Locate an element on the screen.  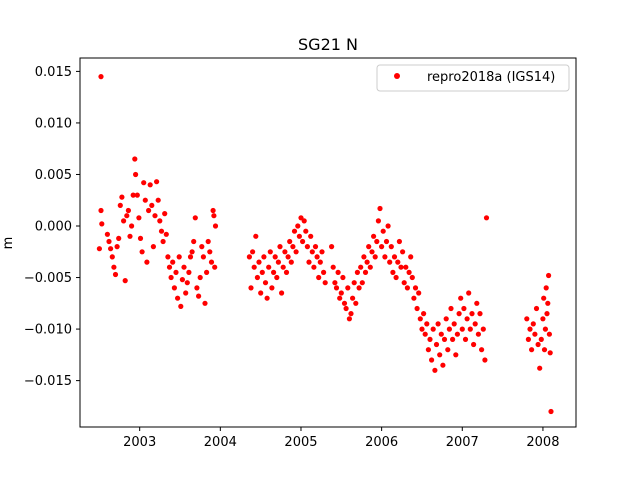
x-tick-label: 2008 is located at coordinates (542, 442).